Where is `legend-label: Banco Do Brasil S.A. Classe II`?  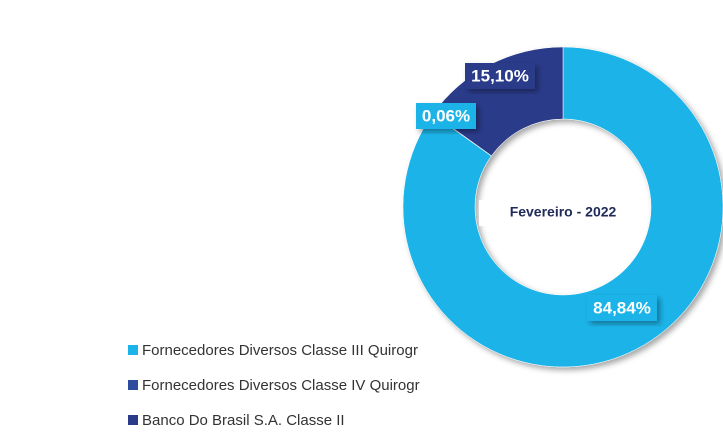
legend-label: Banco Do Brasil S.A. Classe II is located at coordinates (243, 420).